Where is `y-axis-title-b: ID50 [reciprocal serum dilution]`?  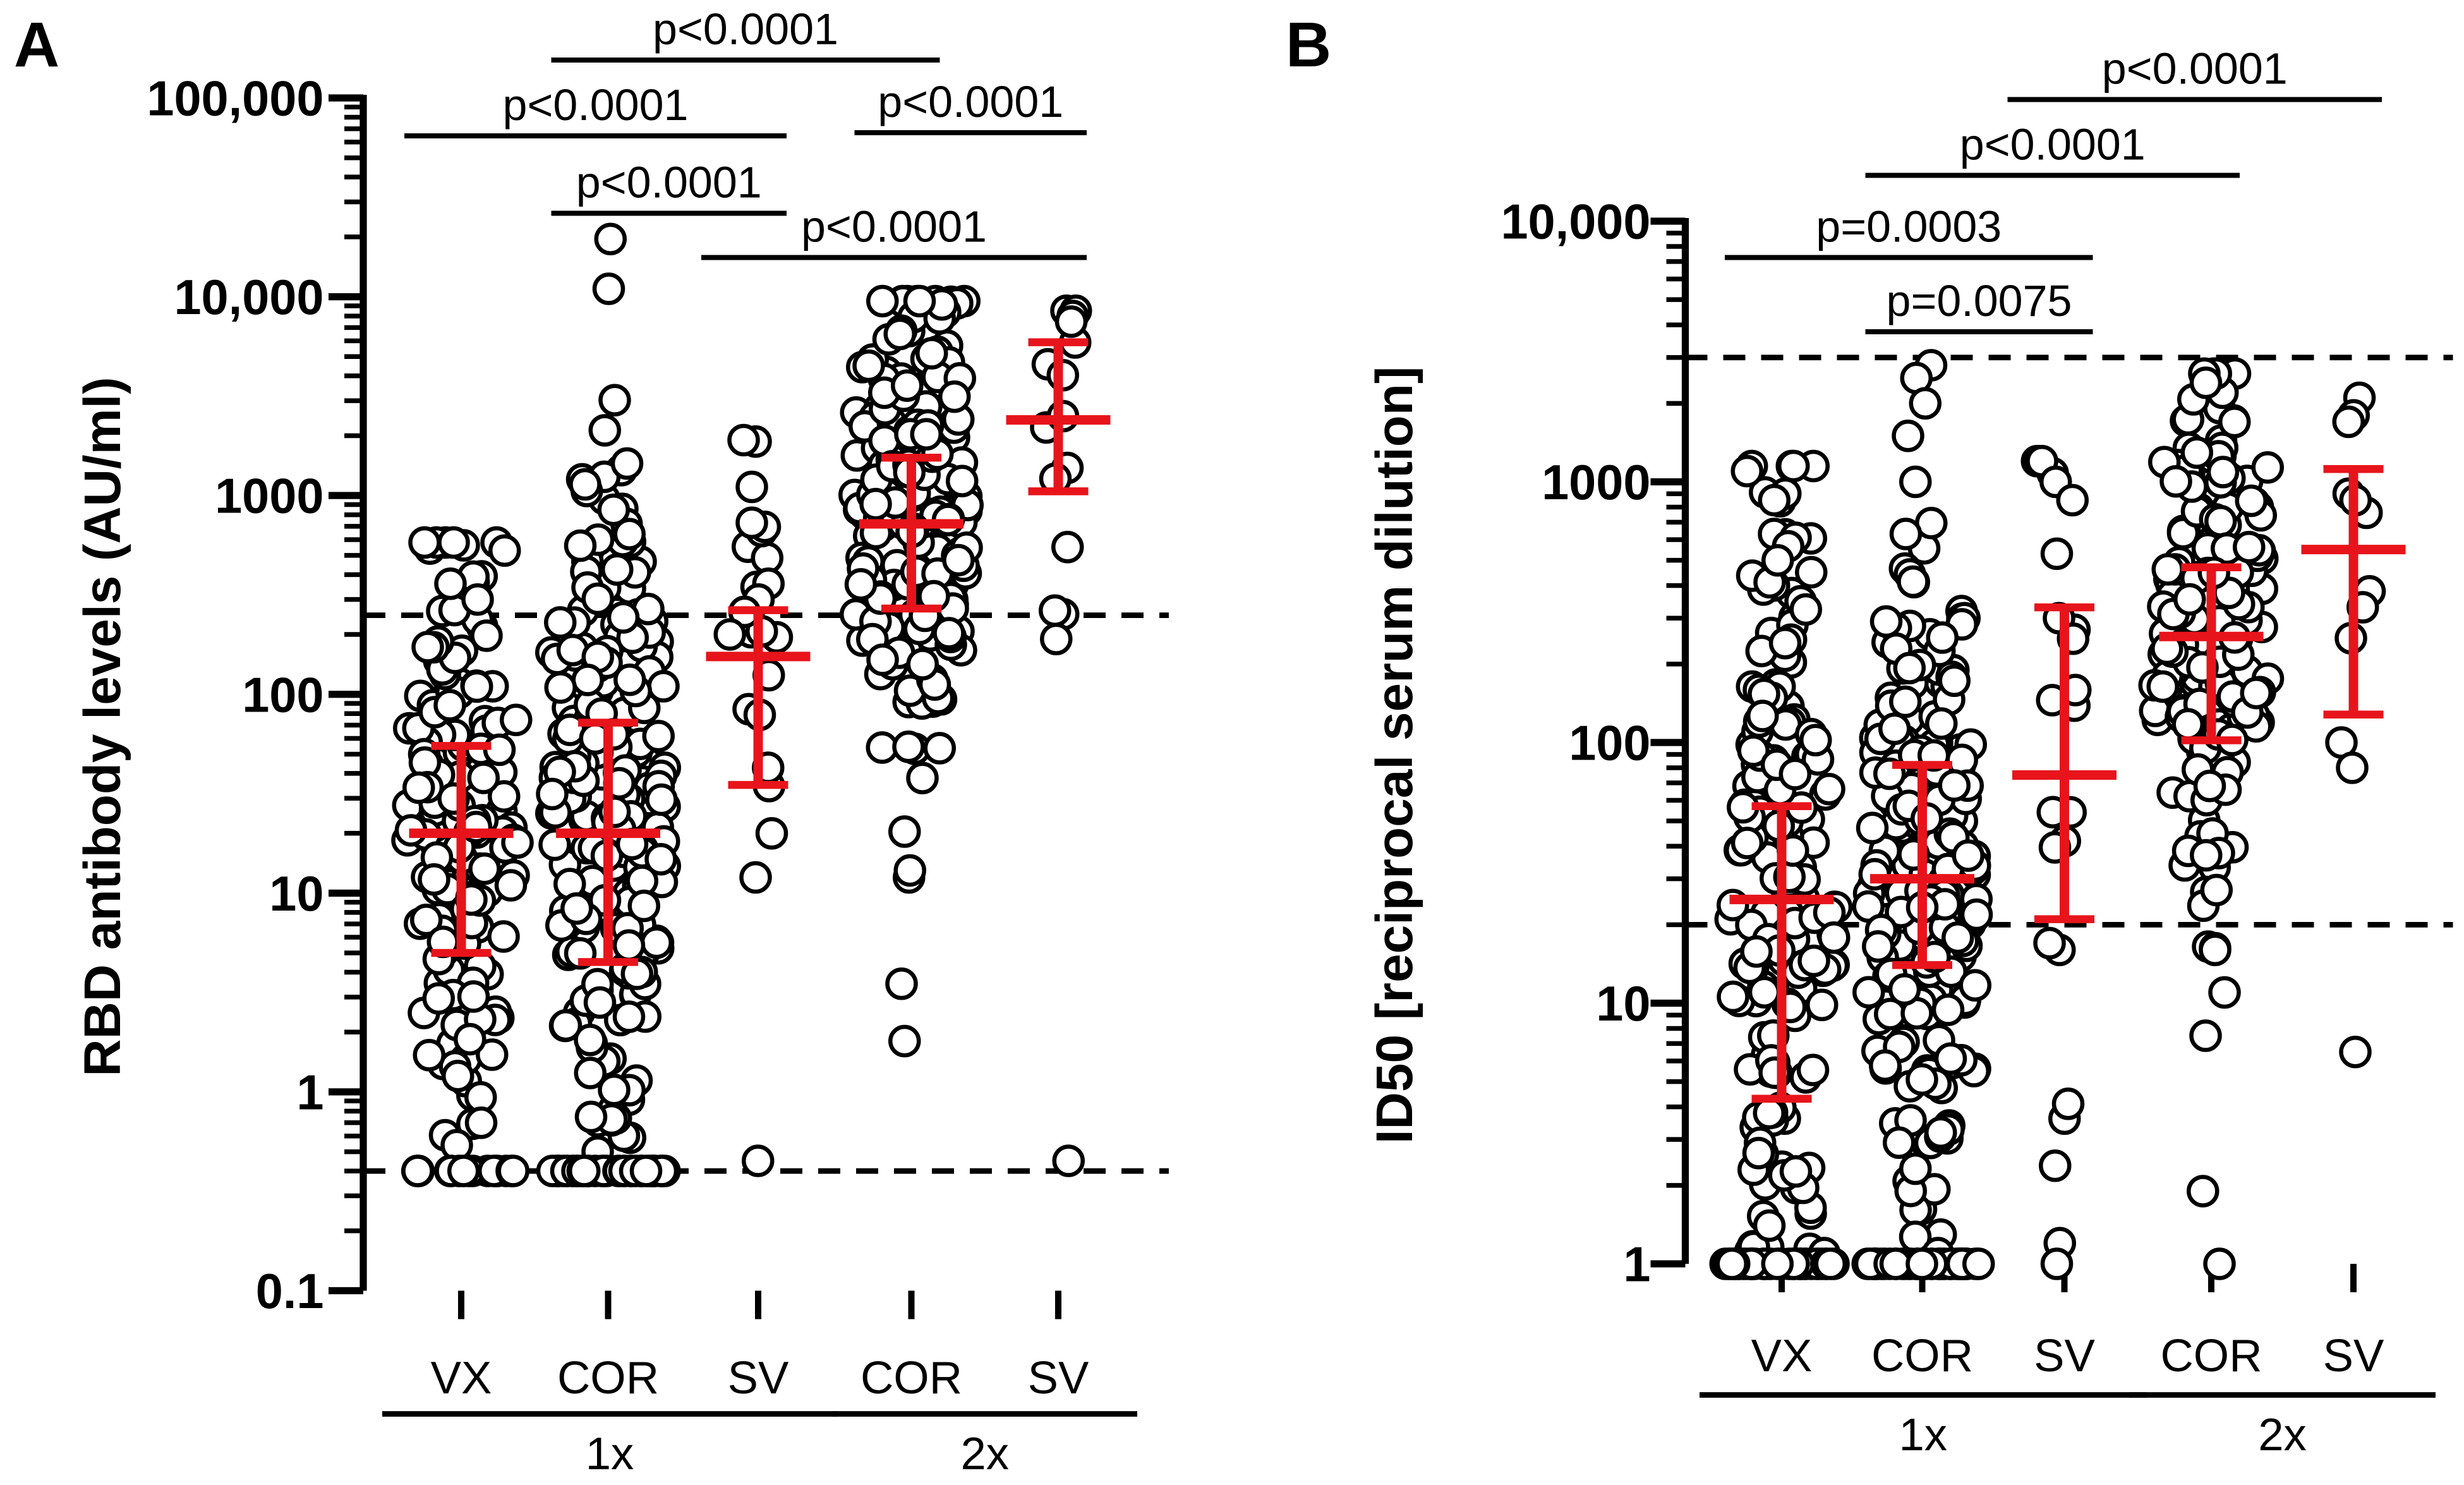
y-axis-title-b: ID50 [reciprocal serum dilution] is located at coordinates (1394, 755).